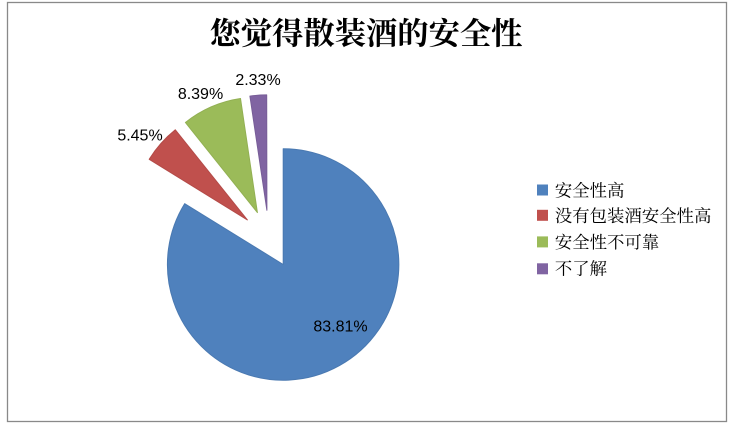 The width and height of the screenshot is (738, 431). Describe the element at coordinates (139, 135) in the screenshot. I see `svg-text: 5.45%` at that location.